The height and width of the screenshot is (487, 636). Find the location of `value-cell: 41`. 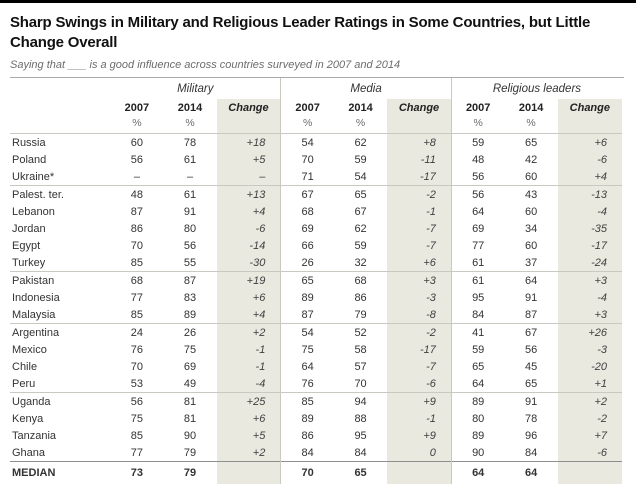

value-cell: 41 is located at coordinates (477, 332).